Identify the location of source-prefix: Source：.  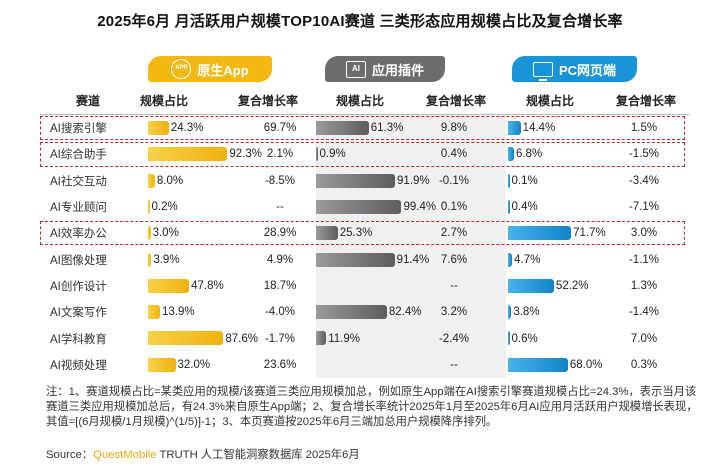
(70, 455).